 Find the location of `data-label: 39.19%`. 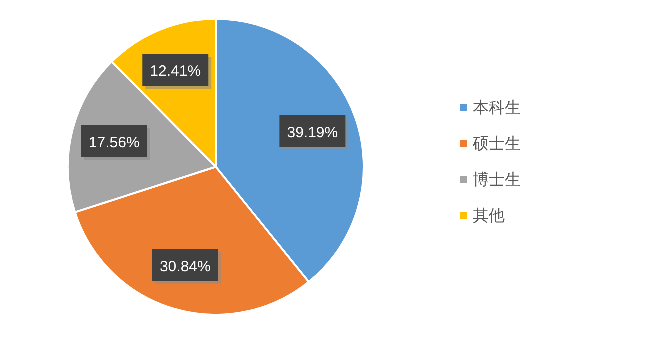

data-label: 39.19% is located at coordinates (312, 133).